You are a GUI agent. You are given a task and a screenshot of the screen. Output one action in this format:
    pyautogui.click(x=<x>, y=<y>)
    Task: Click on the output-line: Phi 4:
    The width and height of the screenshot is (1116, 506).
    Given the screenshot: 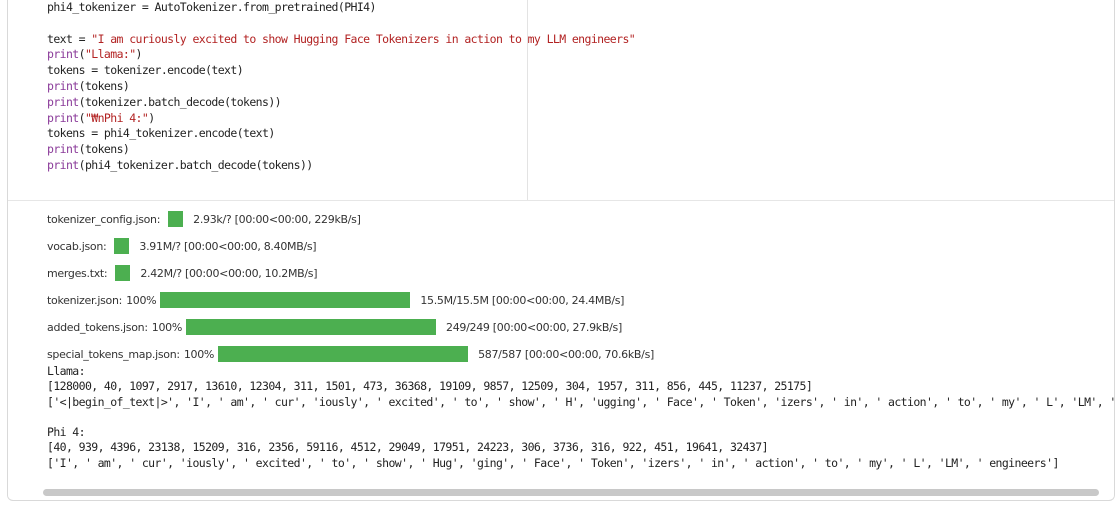 What is the action you would take?
    pyautogui.click(x=66, y=432)
    